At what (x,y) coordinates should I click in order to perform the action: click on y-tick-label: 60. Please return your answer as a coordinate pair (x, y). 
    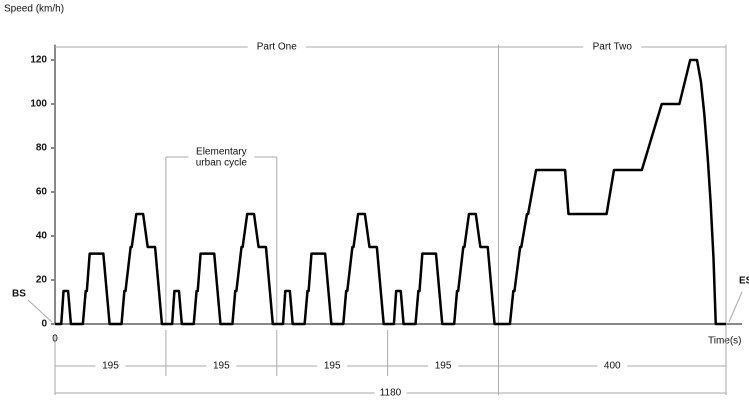
    Looking at the image, I should click on (42, 192).